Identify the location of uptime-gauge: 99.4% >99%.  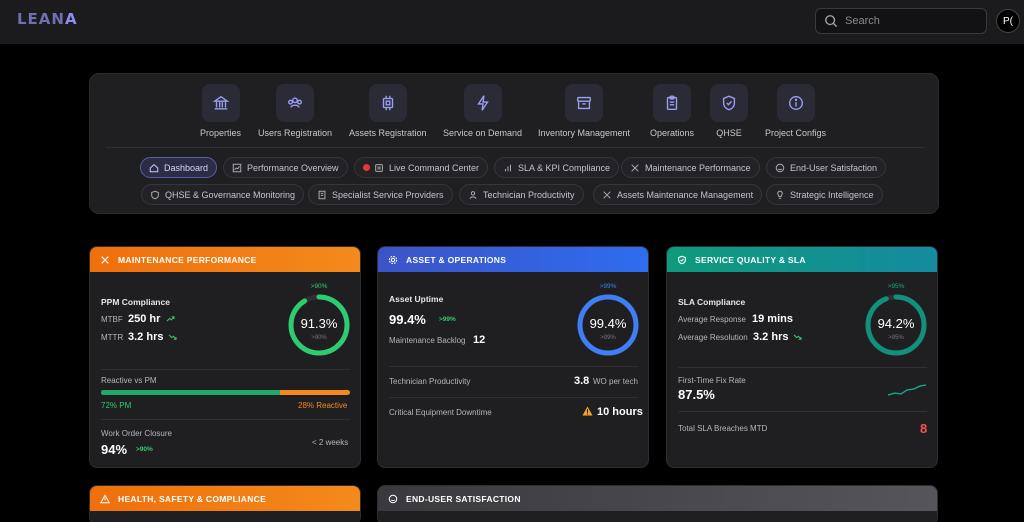
(608, 325).